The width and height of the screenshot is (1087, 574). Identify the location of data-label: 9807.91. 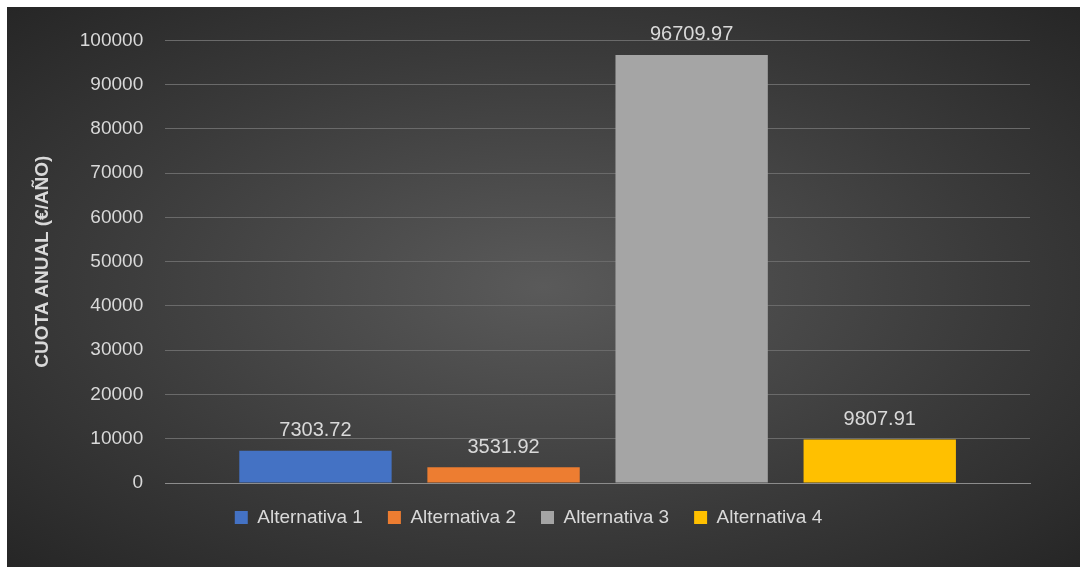
(879, 418).